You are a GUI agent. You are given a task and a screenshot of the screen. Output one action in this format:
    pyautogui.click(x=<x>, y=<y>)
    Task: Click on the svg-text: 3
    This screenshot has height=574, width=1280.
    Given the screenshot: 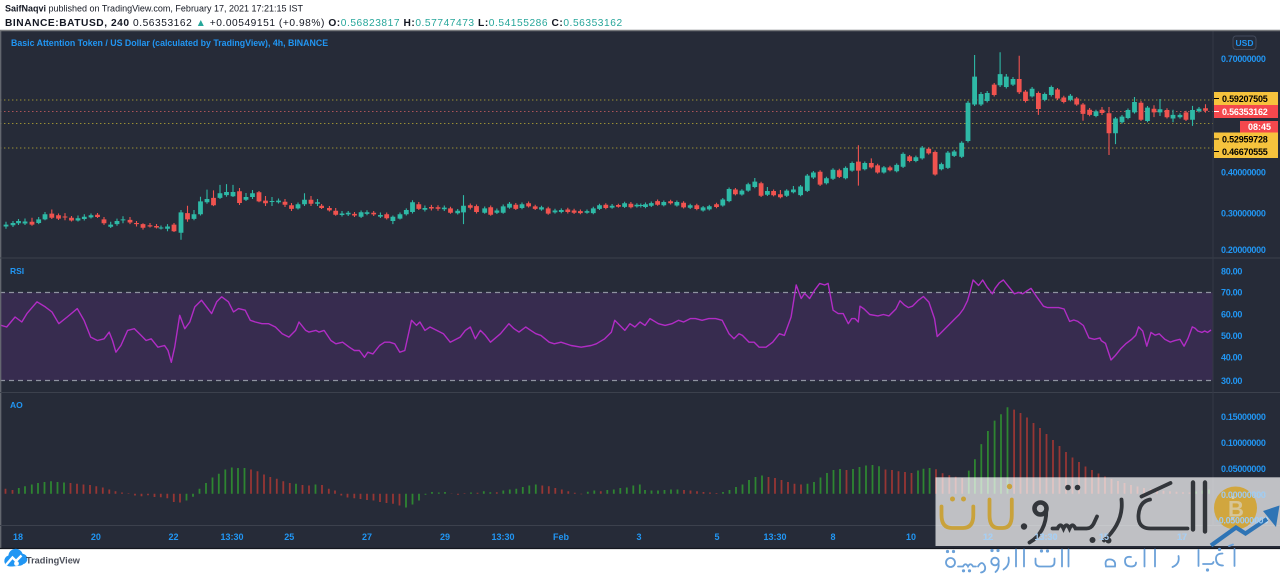 What is the action you would take?
    pyautogui.click(x=638, y=537)
    